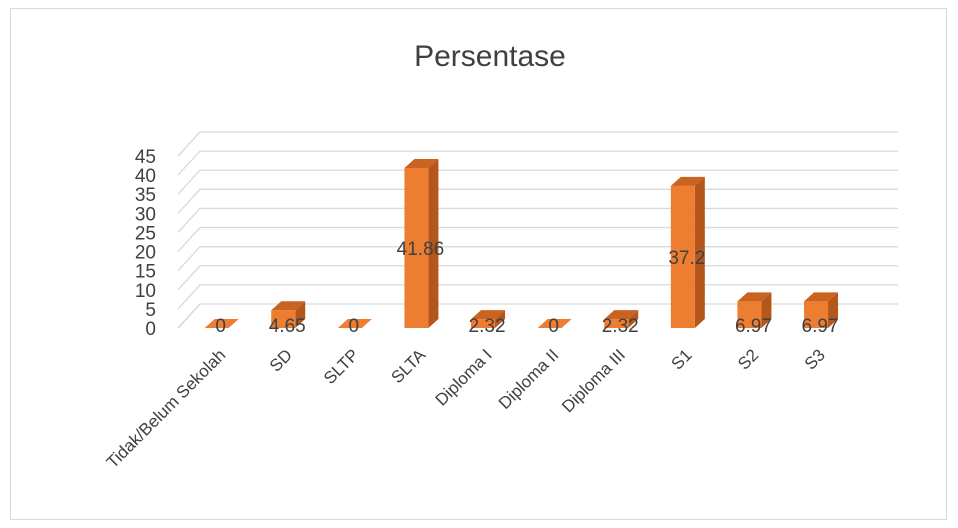 Image resolution: width=958 pixels, height=528 pixels. What do you see at coordinates (145, 291) in the screenshot?
I see `y-tick-label: 10` at bounding box center [145, 291].